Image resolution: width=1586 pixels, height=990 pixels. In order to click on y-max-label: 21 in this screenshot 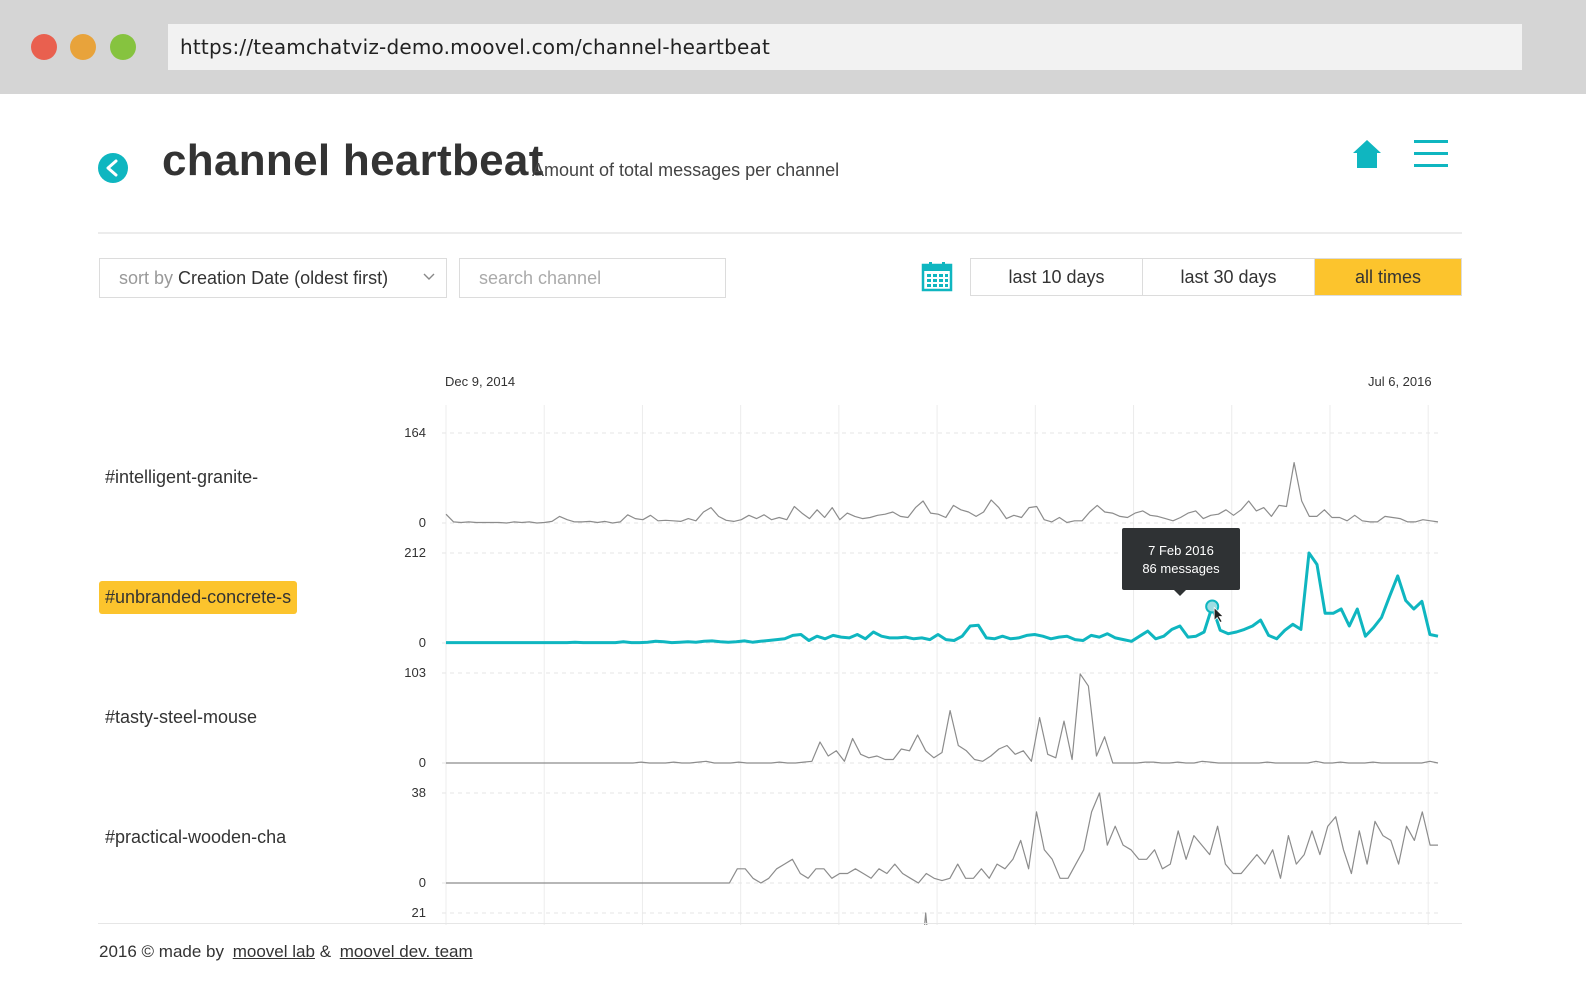, I will do `click(418, 912)`.